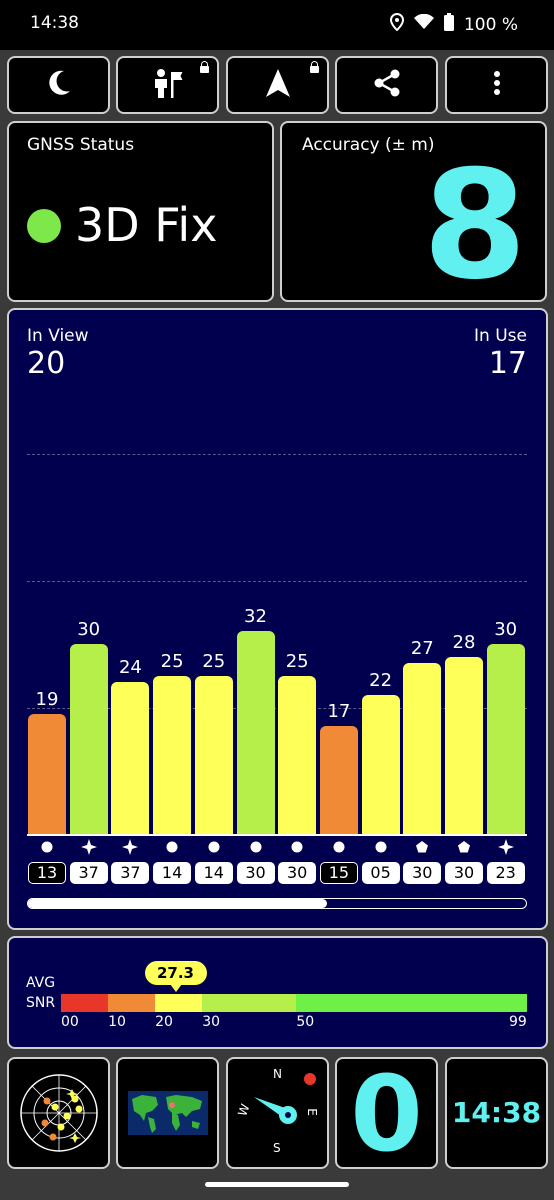 The image size is (554, 1200). What do you see at coordinates (338, 873) in the screenshot?
I see `satellite-prn-label: 15` at bounding box center [338, 873].